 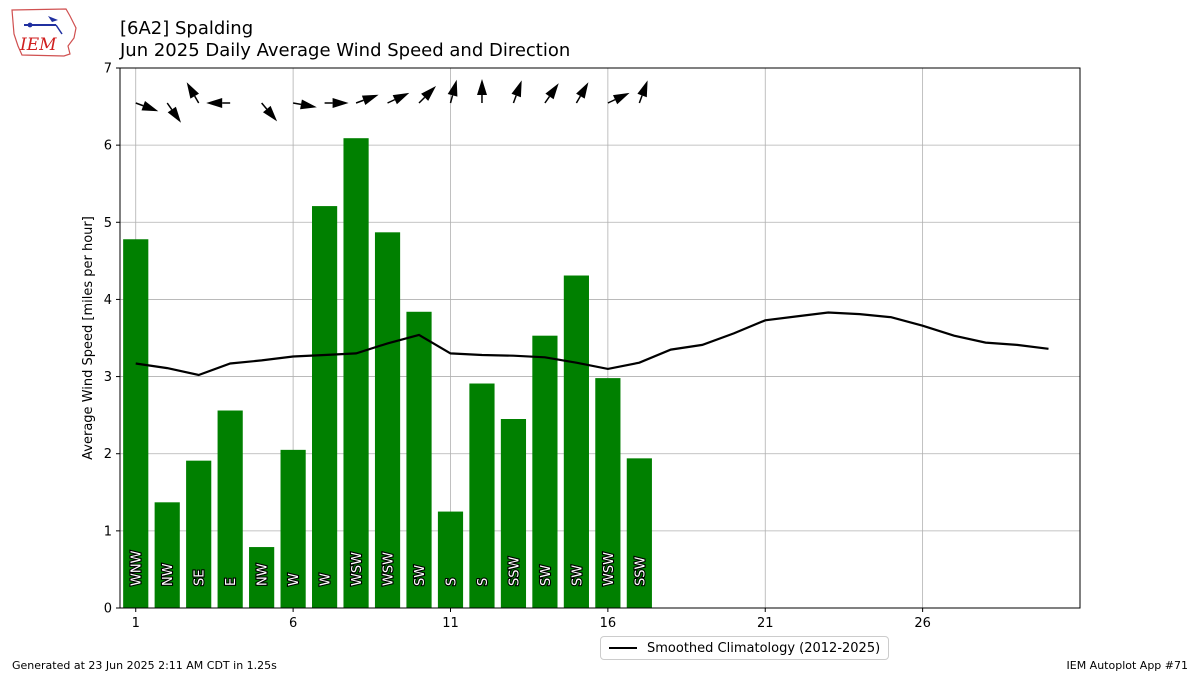 What do you see at coordinates (263, 574) in the screenshot?
I see `direction-label-day-5: NW` at bounding box center [263, 574].